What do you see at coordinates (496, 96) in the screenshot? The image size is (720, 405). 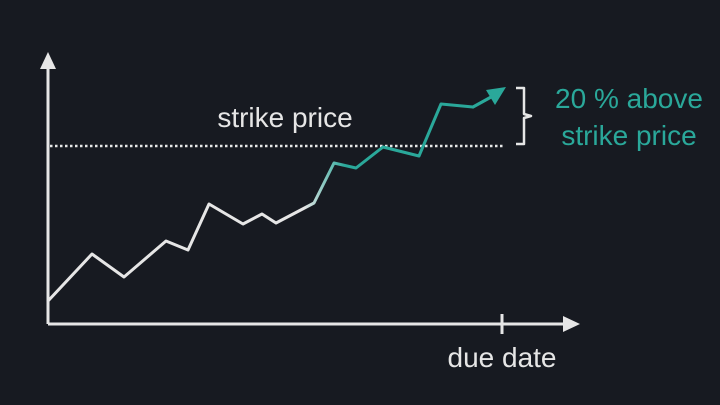 I see `price-arrowhead` at bounding box center [496, 96].